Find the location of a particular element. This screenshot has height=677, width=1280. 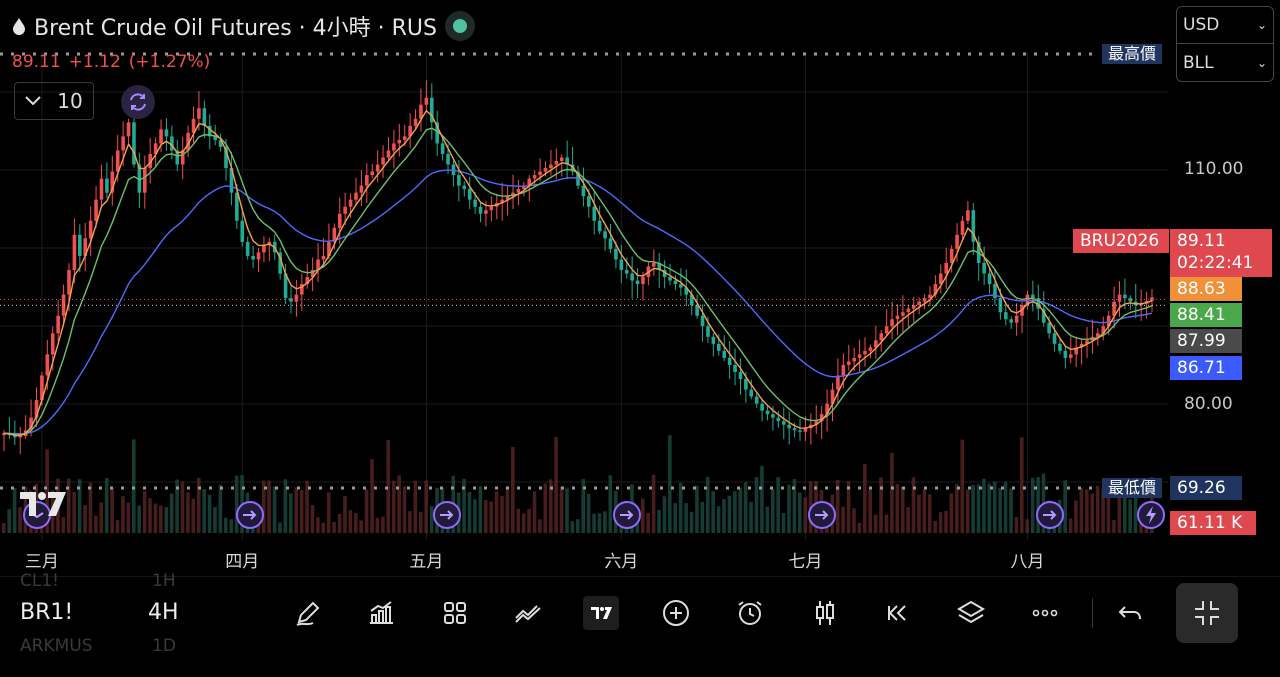

replay-icon is located at coordinates (898, 613).